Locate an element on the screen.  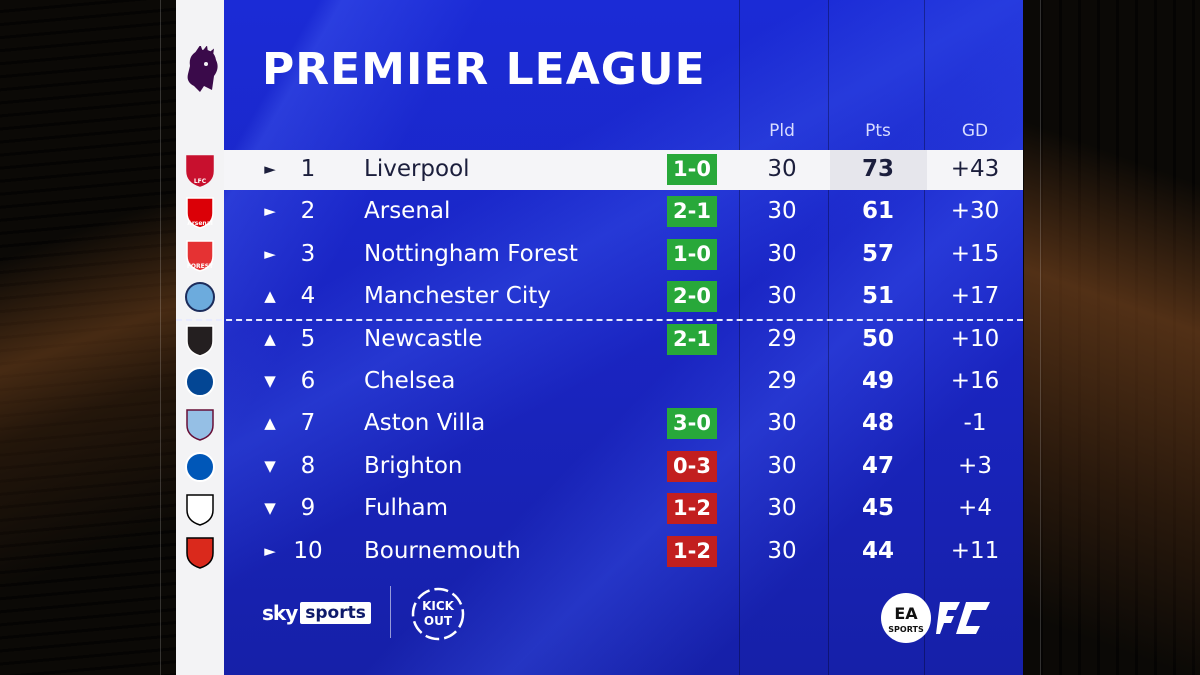
stadium-background-right is located at coordinates (1112, 337).